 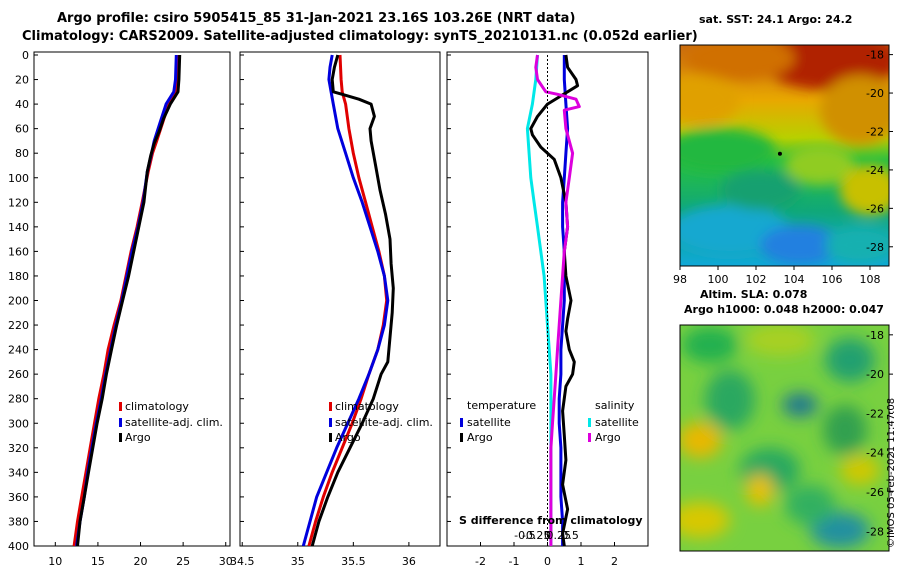 What do you see at coordinates (570, 535) in the screenshot?
I see `secondary-x-tick-label: 0.5` at bounding box center [570, 535].